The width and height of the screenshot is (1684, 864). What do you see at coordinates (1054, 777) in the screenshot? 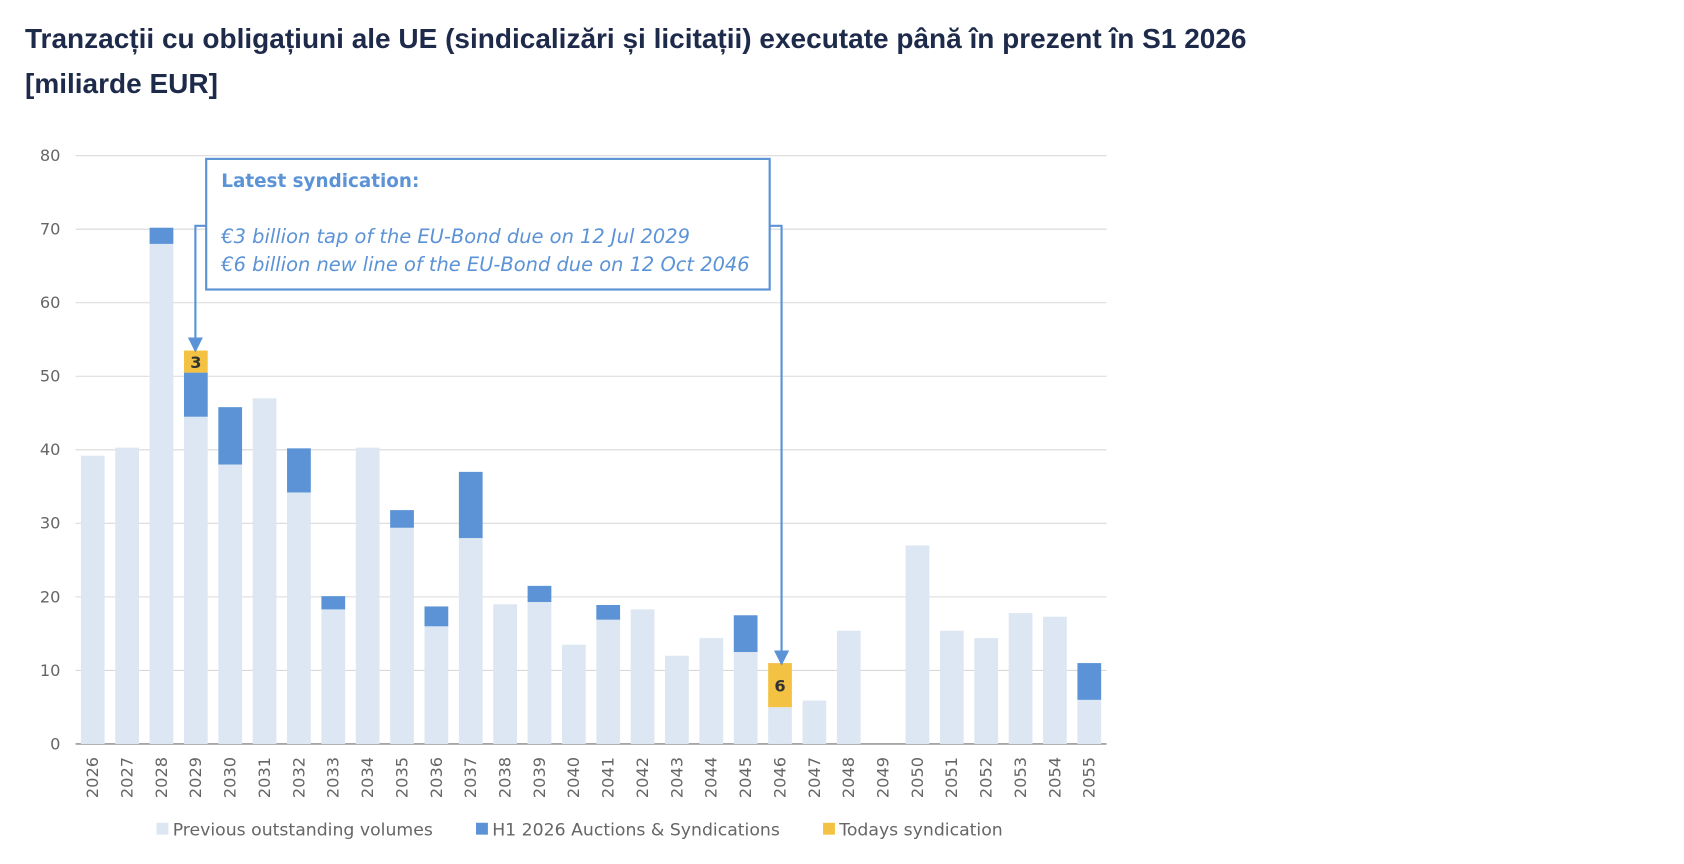
I see `x-tick-label: 2054` at bounding box center [1054, 777].